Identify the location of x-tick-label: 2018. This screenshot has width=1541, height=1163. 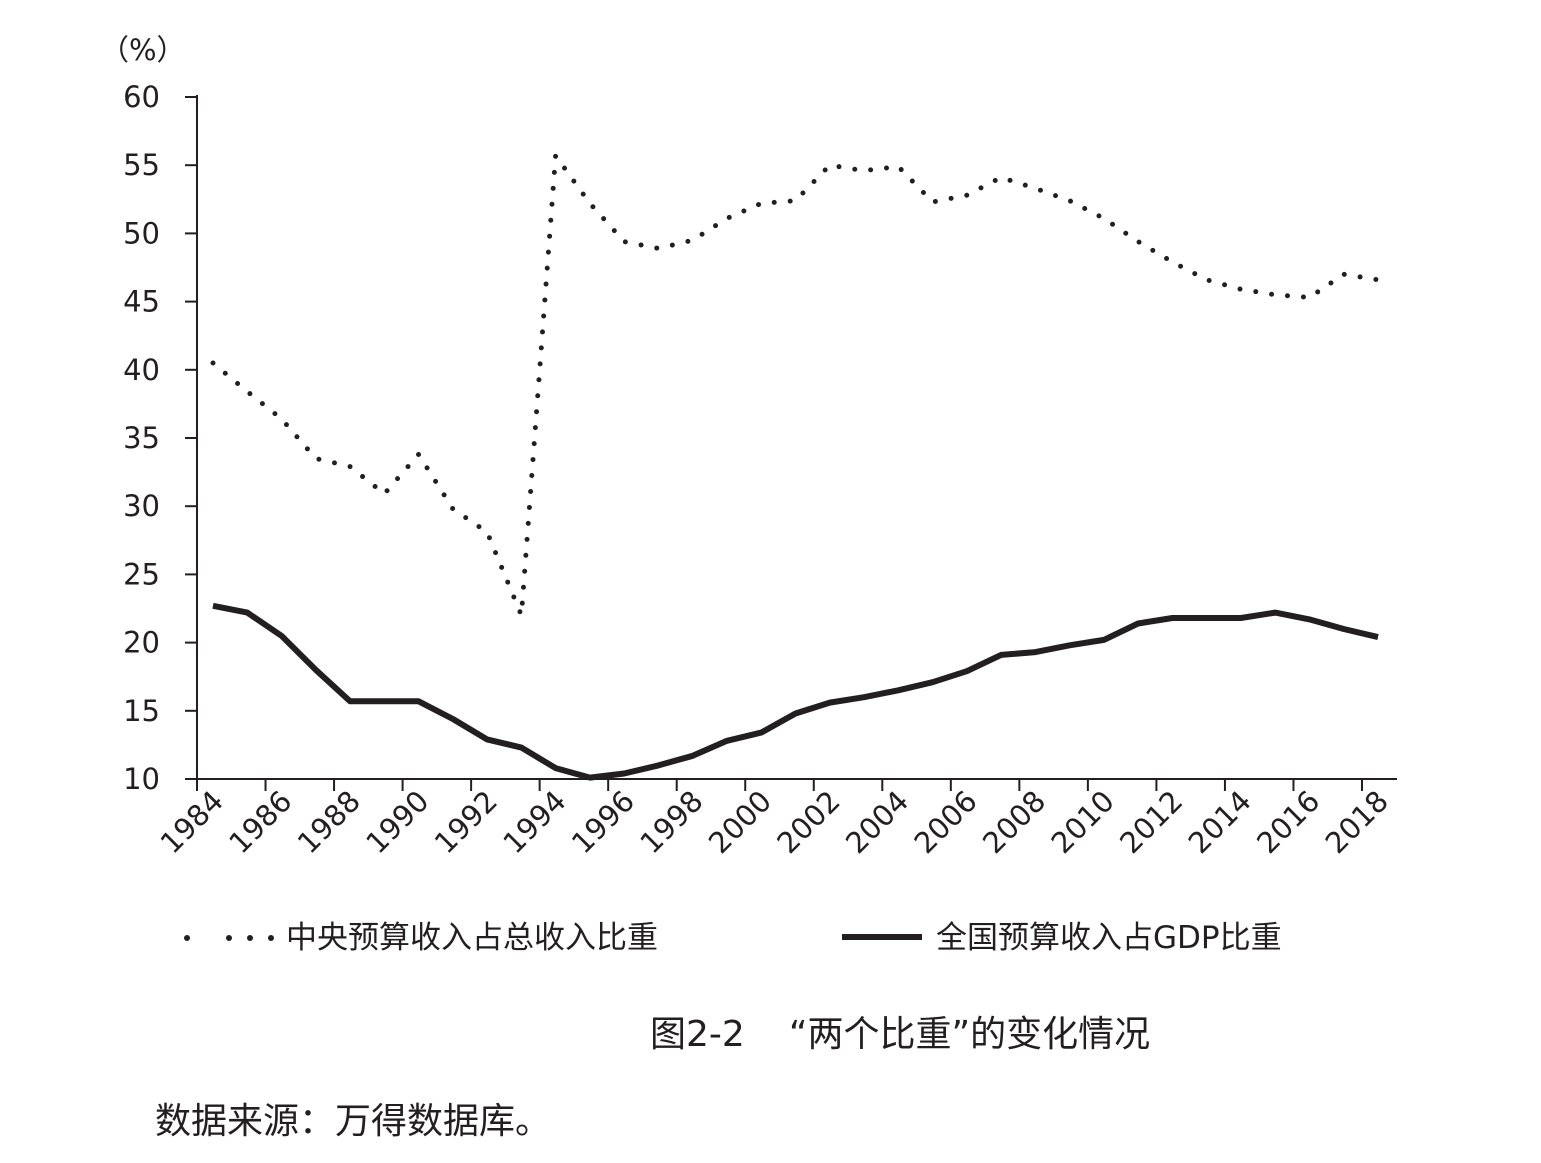
(1357, 822).